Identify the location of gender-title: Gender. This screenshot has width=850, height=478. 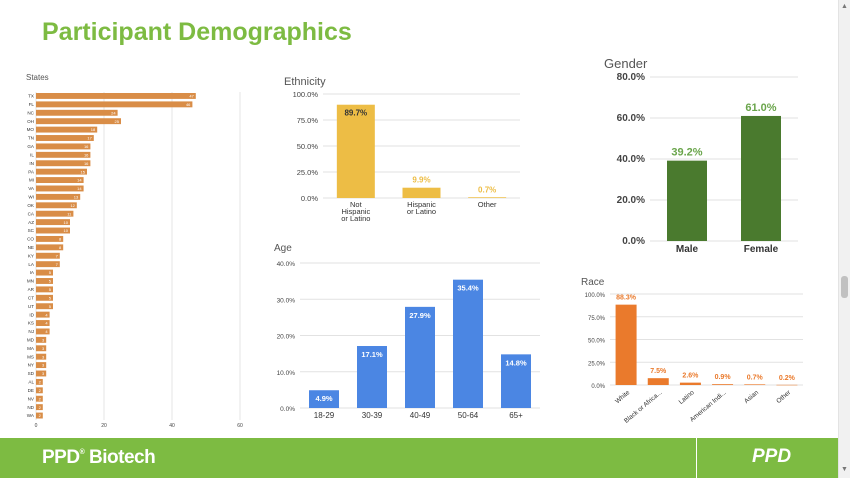
(626, 63).